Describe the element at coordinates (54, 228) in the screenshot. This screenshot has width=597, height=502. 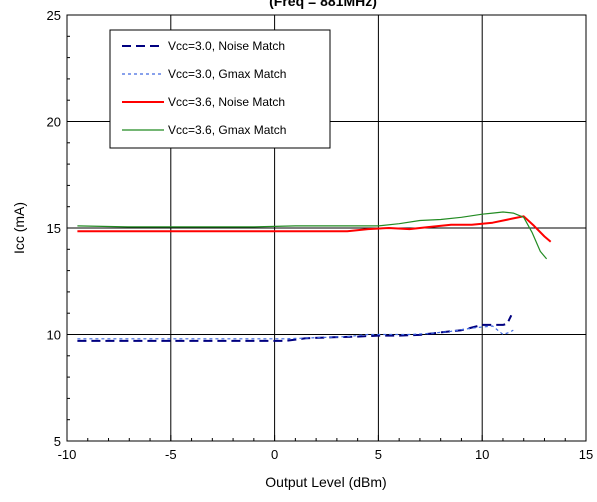
I see `y-tick-label: 15` at that location.